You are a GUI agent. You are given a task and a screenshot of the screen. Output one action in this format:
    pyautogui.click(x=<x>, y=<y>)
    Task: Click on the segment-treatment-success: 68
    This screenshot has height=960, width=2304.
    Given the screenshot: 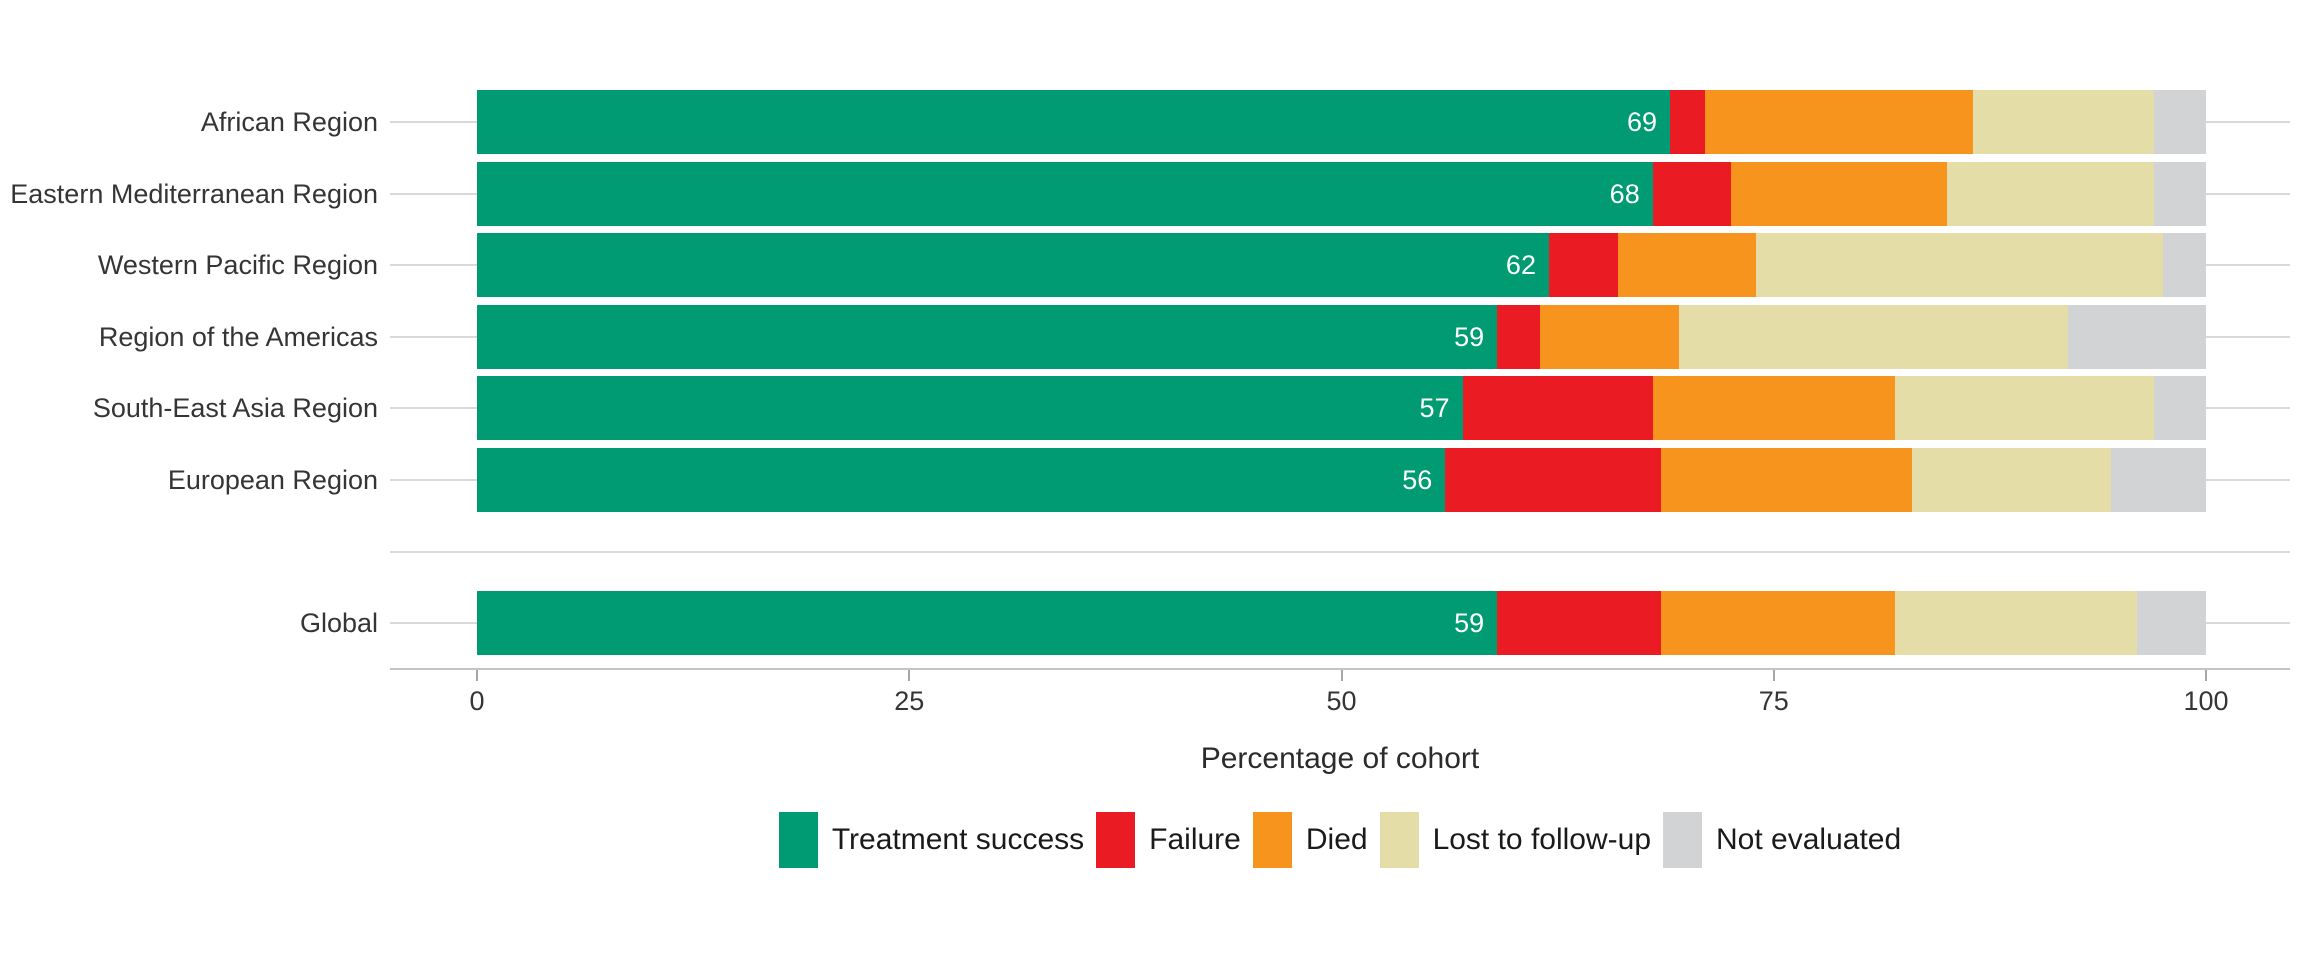 What is the action you would take?
    pyautogui.click(x=1065, y=193)
    